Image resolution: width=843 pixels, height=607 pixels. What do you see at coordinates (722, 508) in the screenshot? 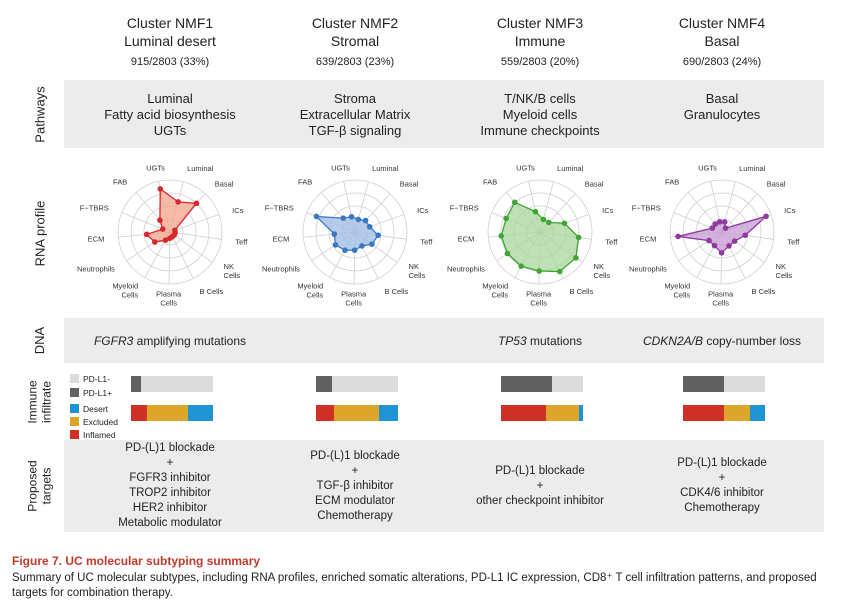
I see `target-item: Chemotherapy` at bounding box center [722, 508].